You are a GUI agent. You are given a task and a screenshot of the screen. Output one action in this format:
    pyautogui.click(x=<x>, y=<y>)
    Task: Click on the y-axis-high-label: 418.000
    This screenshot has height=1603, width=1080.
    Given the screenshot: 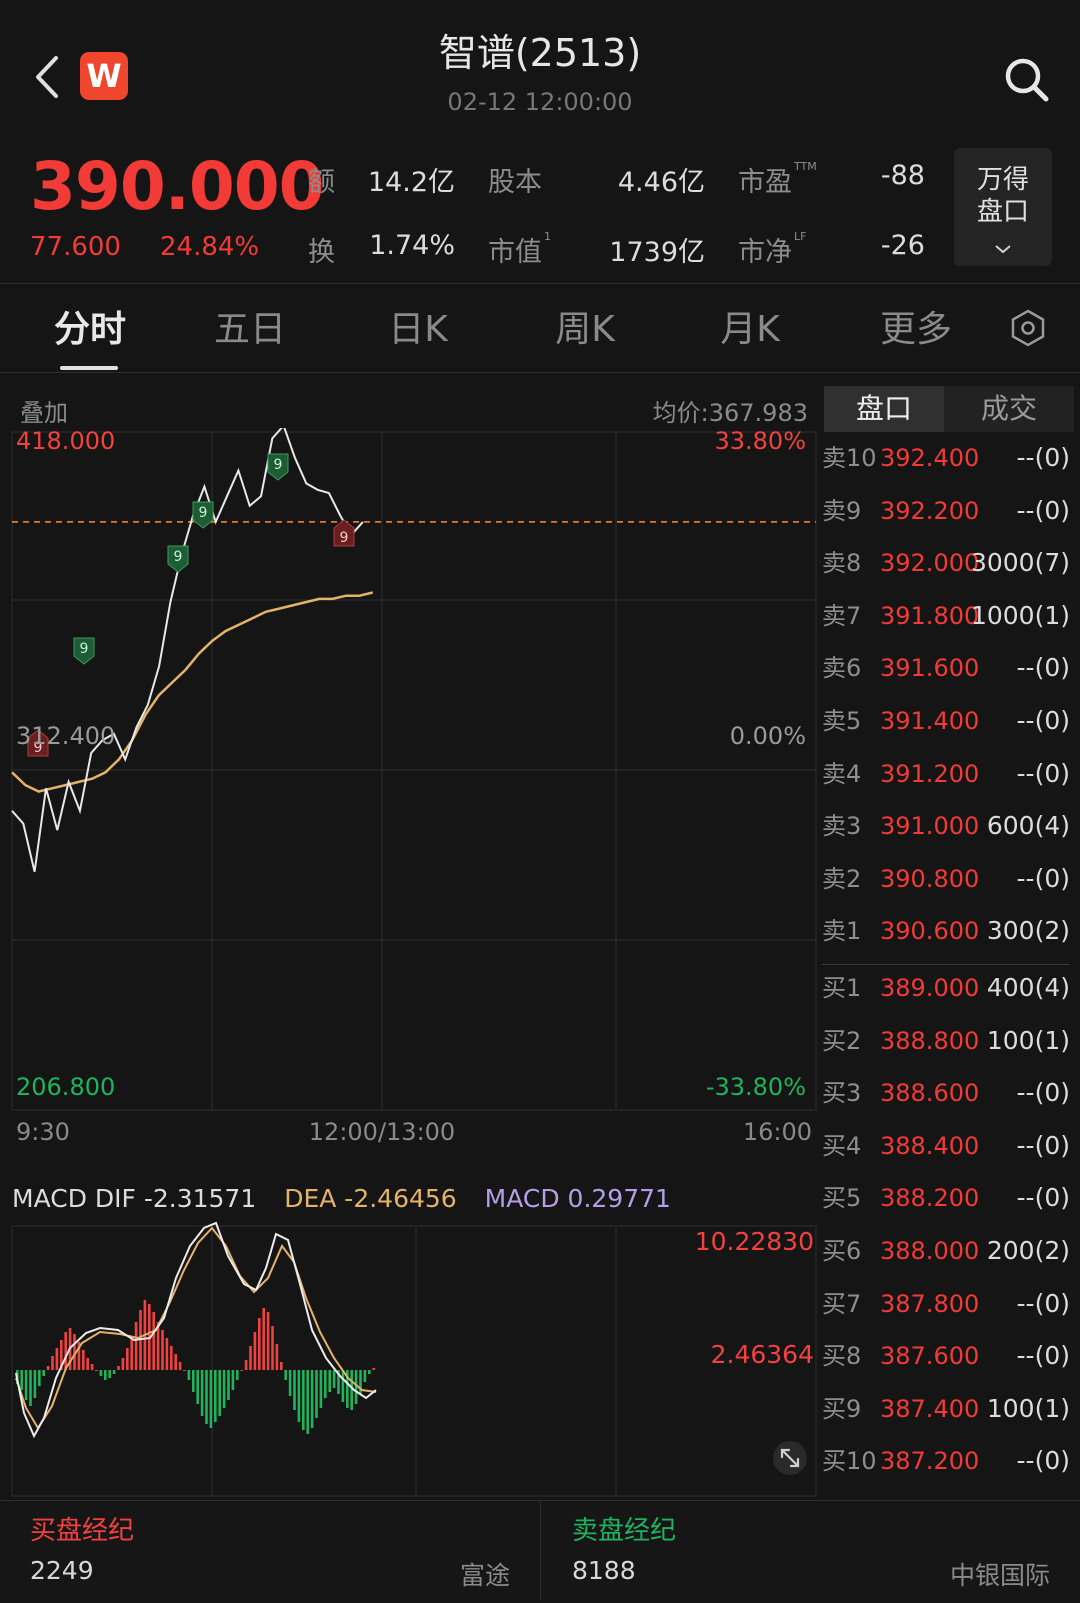 What is the action you would take?
    pyautogui.click(x=65, y=441)
    